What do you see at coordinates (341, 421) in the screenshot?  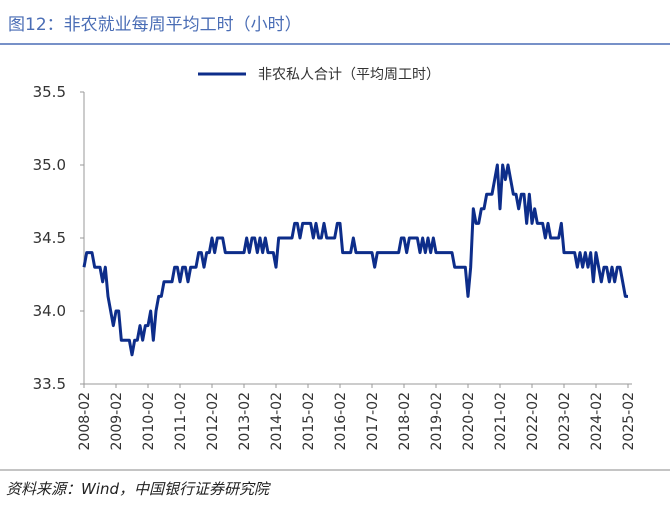 I see `x-tick-label: 2016-02` at bounding box center [341, 421].